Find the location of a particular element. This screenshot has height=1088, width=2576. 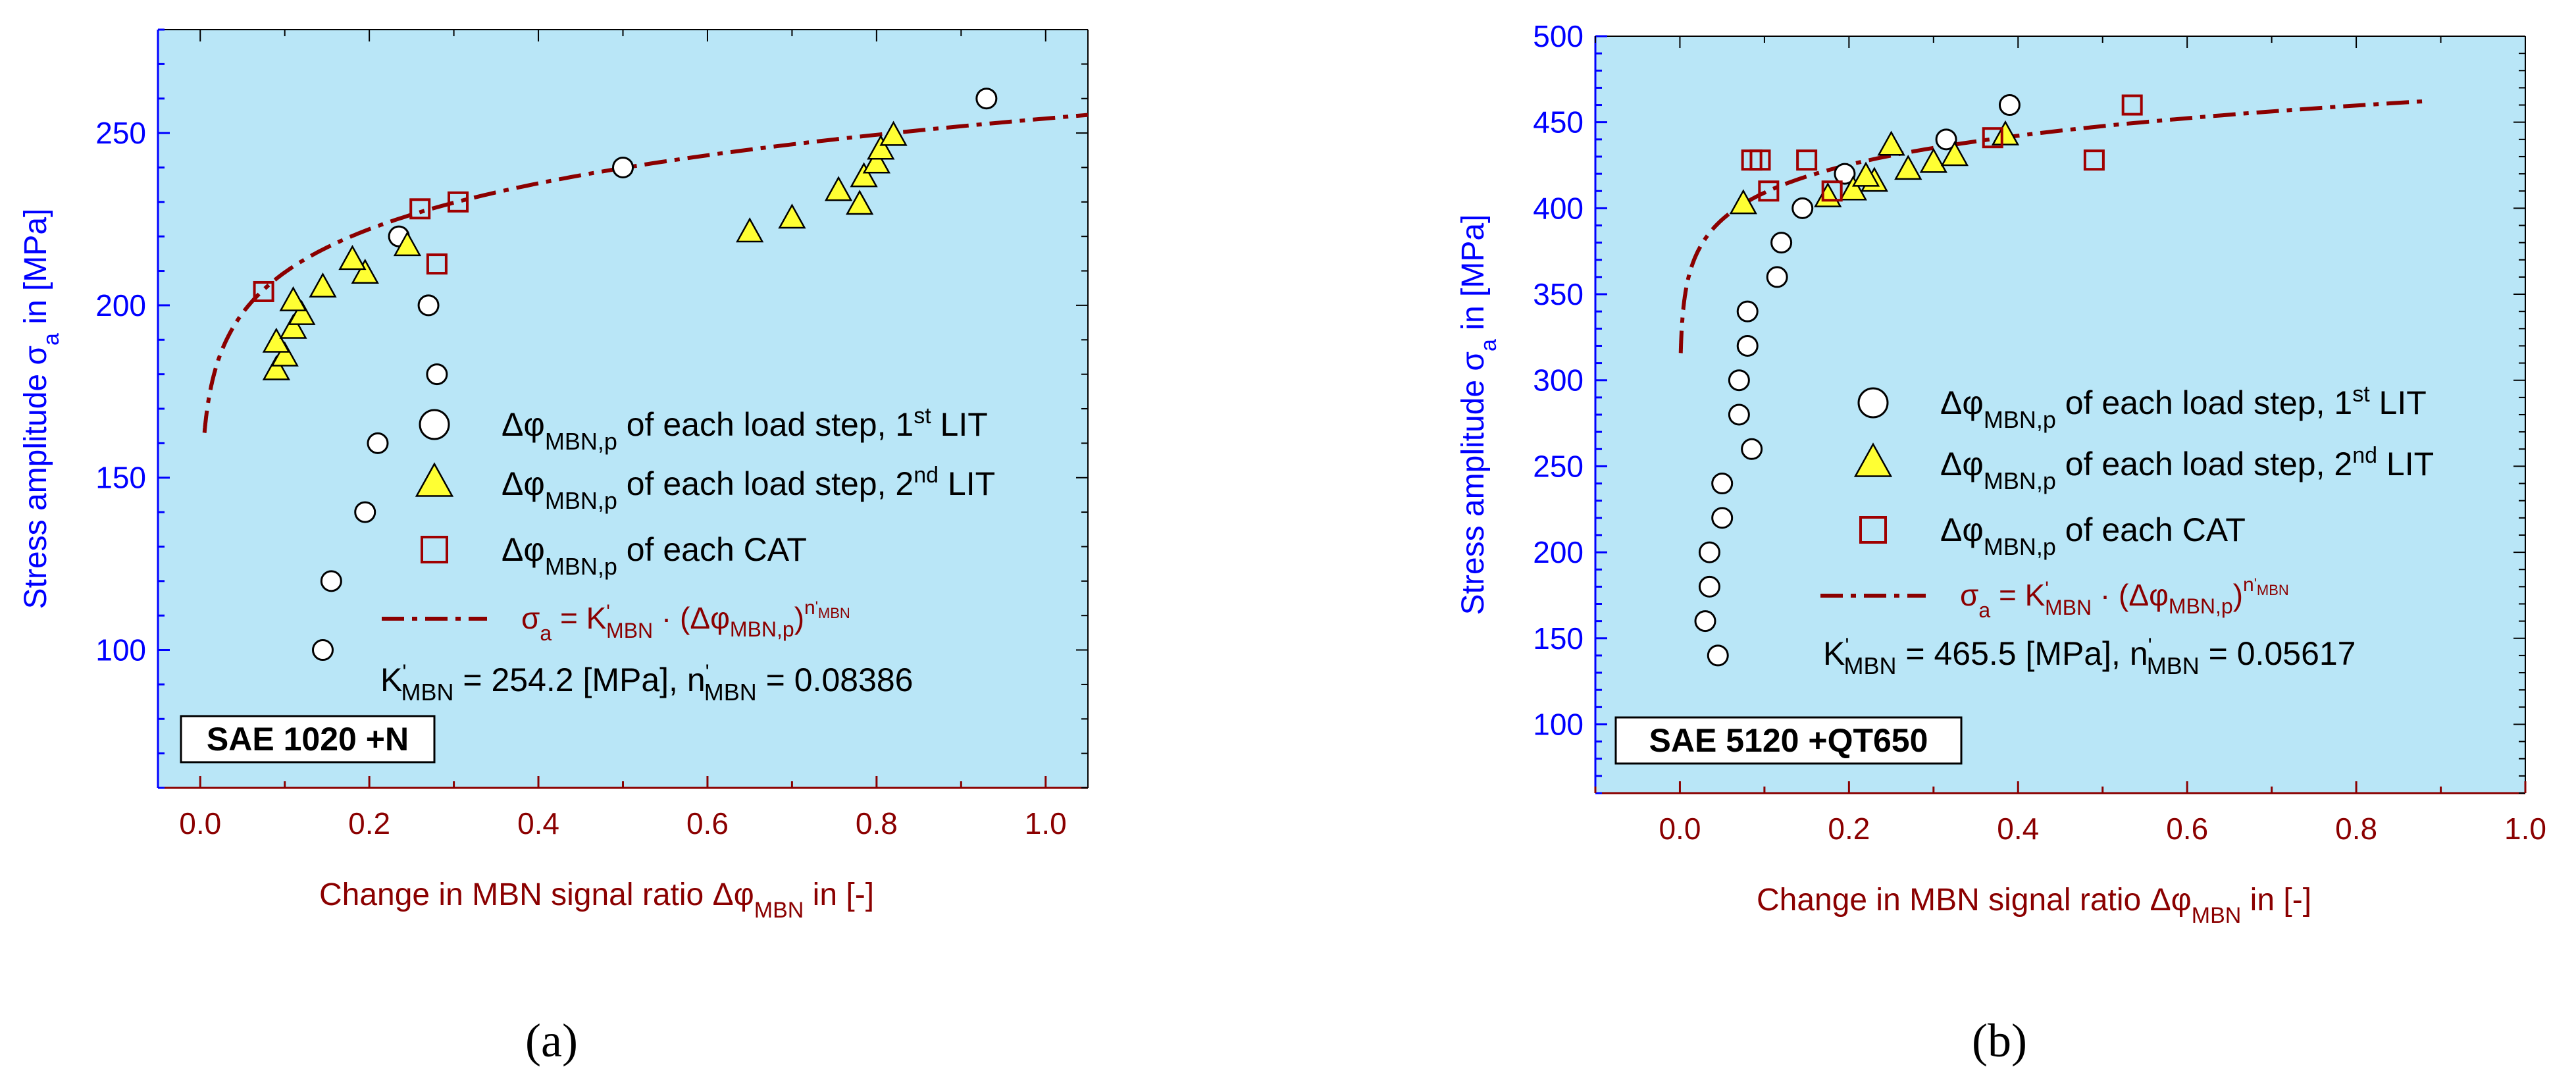

caption-a: (a) is located at coordinates (551, 1040).